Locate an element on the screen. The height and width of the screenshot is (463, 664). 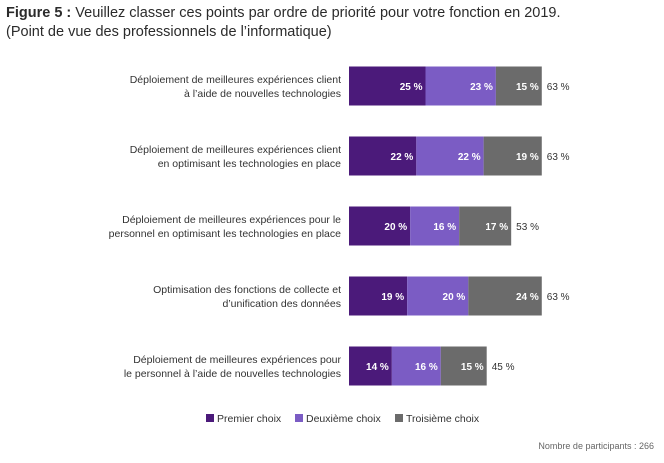
bar-value-label: 23 % is located at coordinates (481, 87).